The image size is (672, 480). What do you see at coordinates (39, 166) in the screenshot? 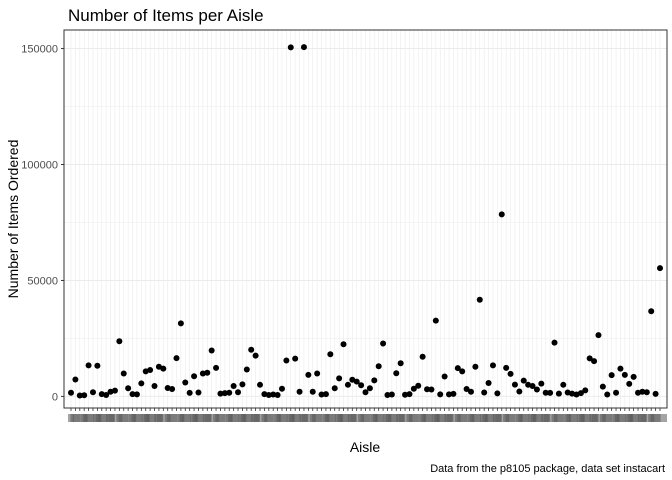
I see `y-tick-label: 100000` at bounding box center [39, 166].